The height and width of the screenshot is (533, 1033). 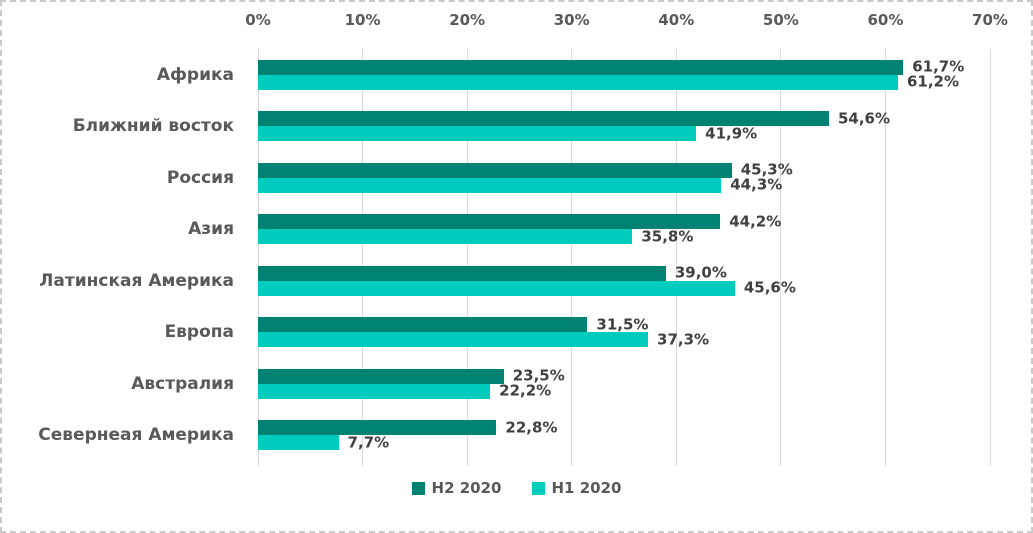 I want to click on bar-track: 54,6%, so click(x=624, y=118).